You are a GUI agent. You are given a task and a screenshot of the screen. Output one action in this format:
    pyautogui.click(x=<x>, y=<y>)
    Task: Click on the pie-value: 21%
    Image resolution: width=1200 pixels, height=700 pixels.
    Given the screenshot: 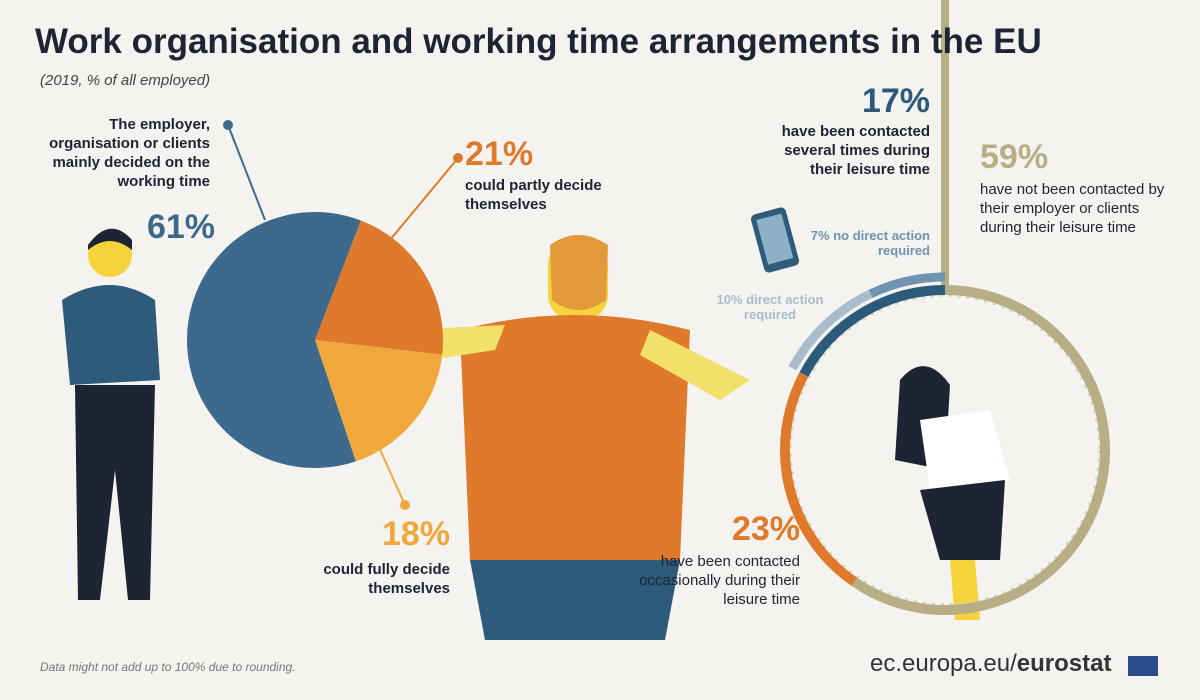 What is the action you would take?
    pyautogui.click(x=499, y=154)
    